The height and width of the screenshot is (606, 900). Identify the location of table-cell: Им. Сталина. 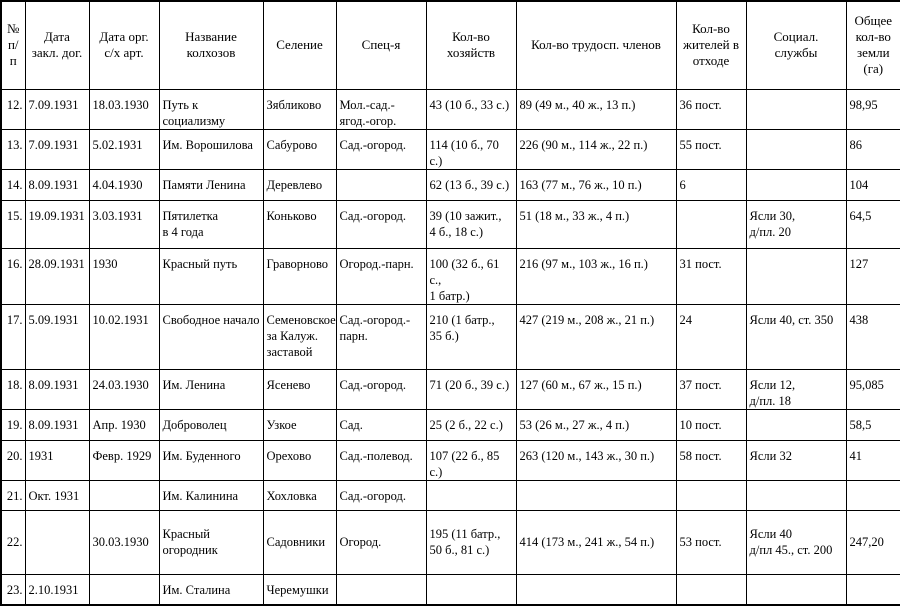
(211, 589).